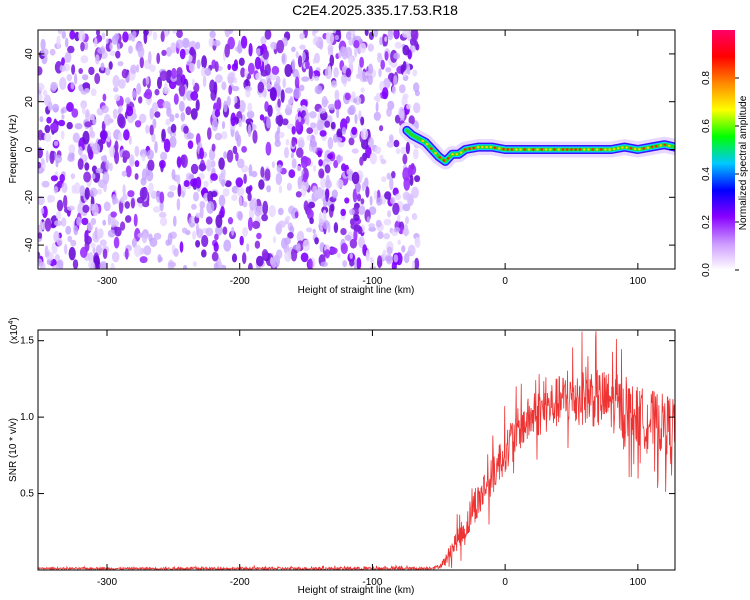 The height and width of the screenshot is (600, 750). Describe the element at coordinates (27, 417) in the screenshot. I see `snr-y-tick-label: 1.0` at that location.